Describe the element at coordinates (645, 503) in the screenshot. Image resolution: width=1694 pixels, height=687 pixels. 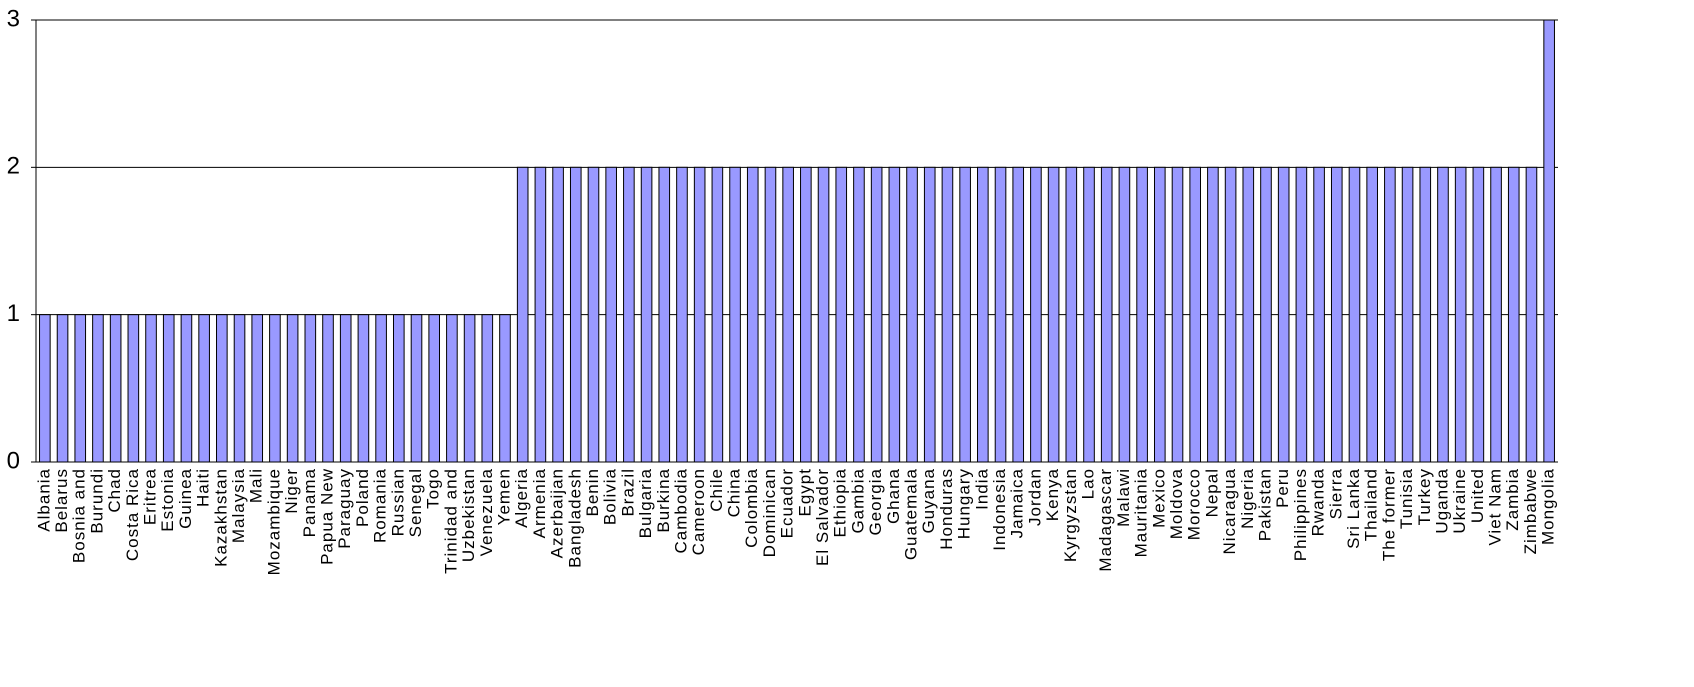
I see `x-tick-label: Bulgaria` at that location.